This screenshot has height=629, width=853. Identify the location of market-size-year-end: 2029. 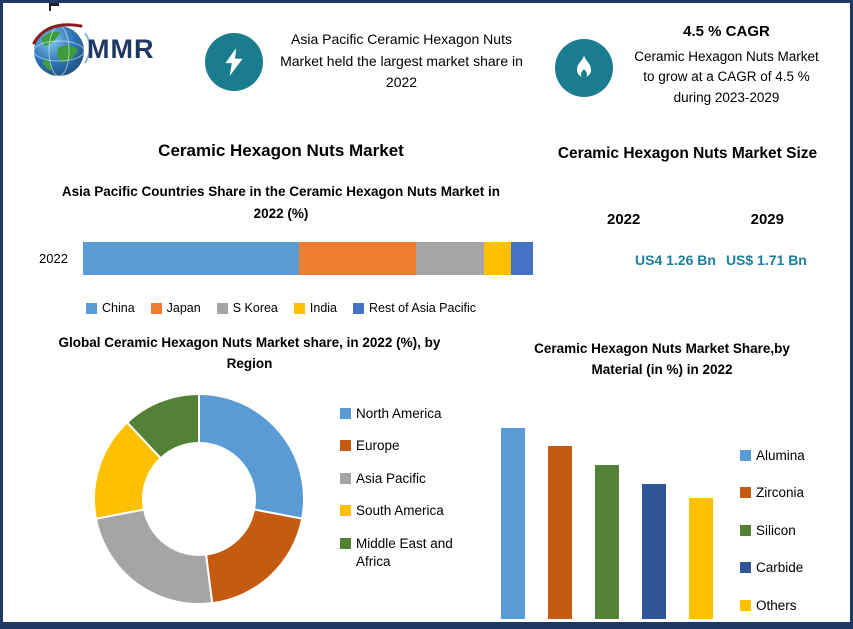
(767, 219).